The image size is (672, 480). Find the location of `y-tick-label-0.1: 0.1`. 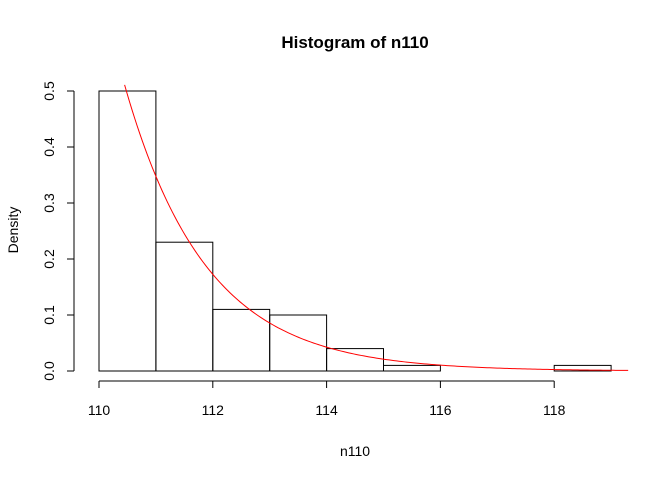

y-tick-label-0.1: 0.1 is located at coordinates (49, 315).